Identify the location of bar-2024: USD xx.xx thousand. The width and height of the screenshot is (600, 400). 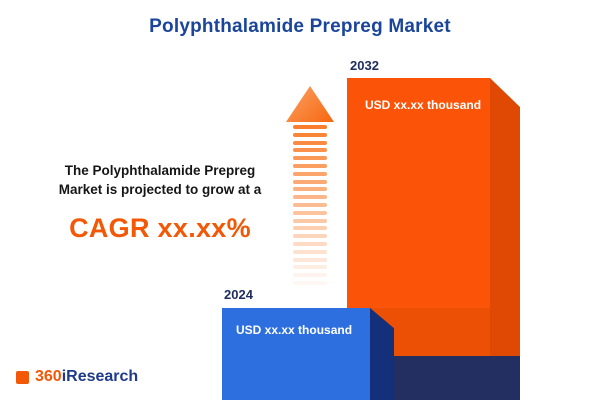
(296, 354).